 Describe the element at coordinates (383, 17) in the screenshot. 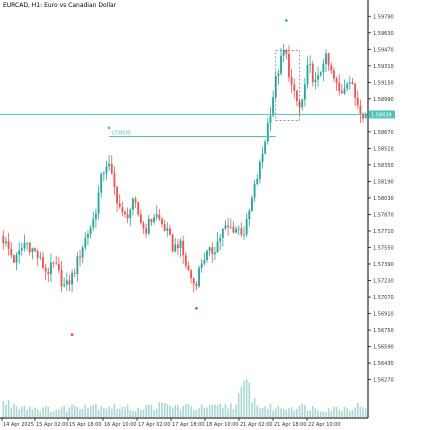

I see `price-tick-label: 1.59790` at that location.